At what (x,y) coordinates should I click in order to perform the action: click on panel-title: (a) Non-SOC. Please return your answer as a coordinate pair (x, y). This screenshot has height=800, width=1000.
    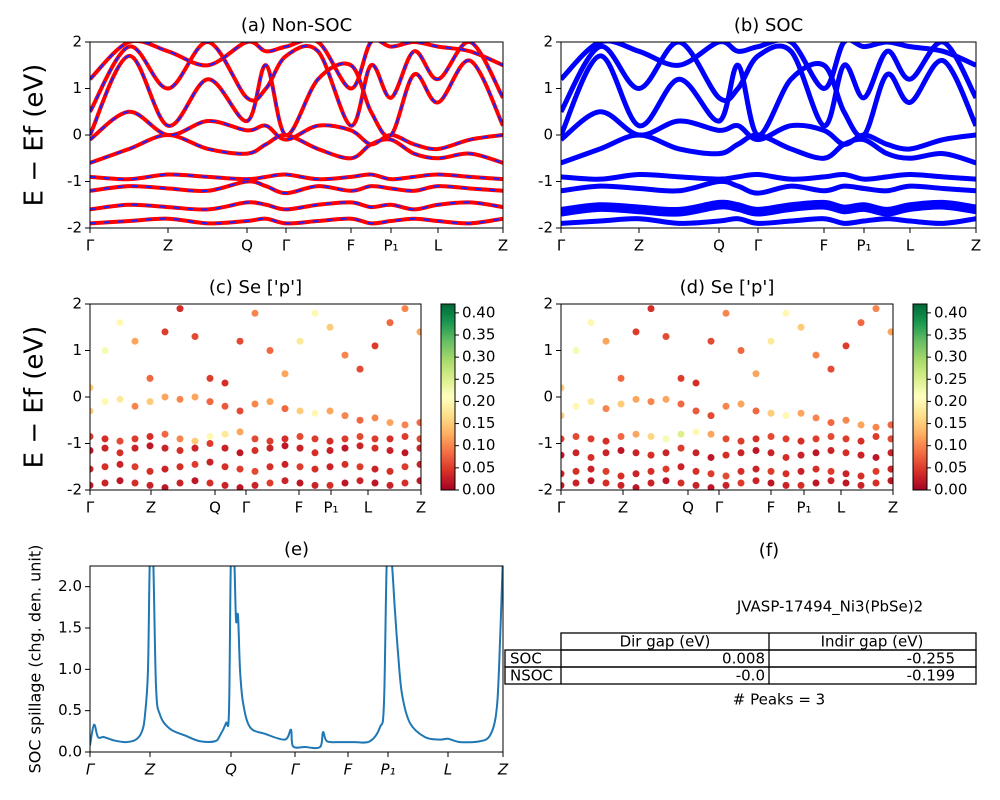
    Looking at the image, I should click on (296, 25).